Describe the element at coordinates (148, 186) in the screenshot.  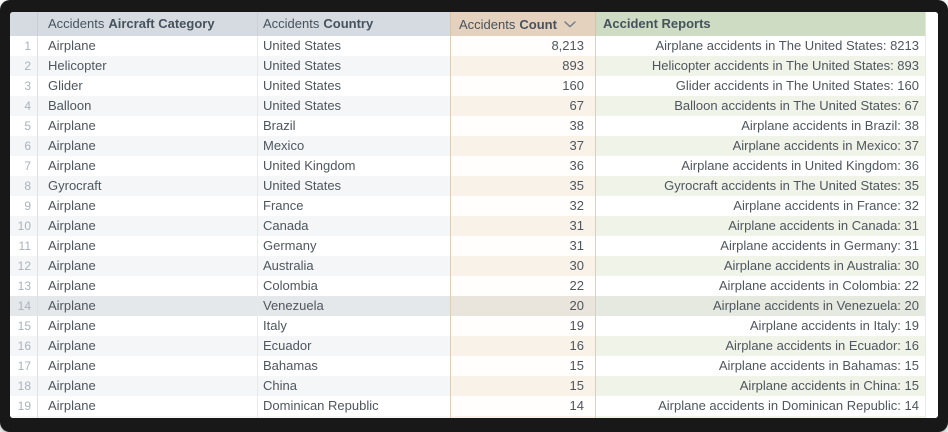
I see `cell-aircraft-category: Gyrocraft` at that location.